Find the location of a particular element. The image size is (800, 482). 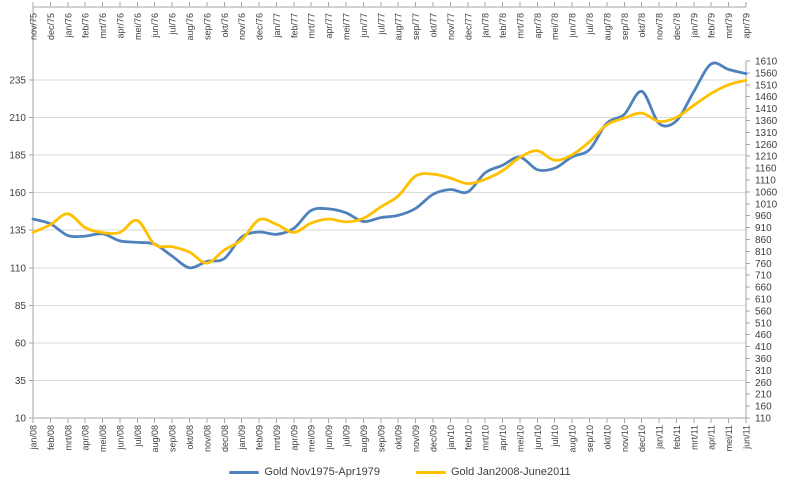

x-axis-bottom-label: jun/10 is located at coordinates (538, 438).